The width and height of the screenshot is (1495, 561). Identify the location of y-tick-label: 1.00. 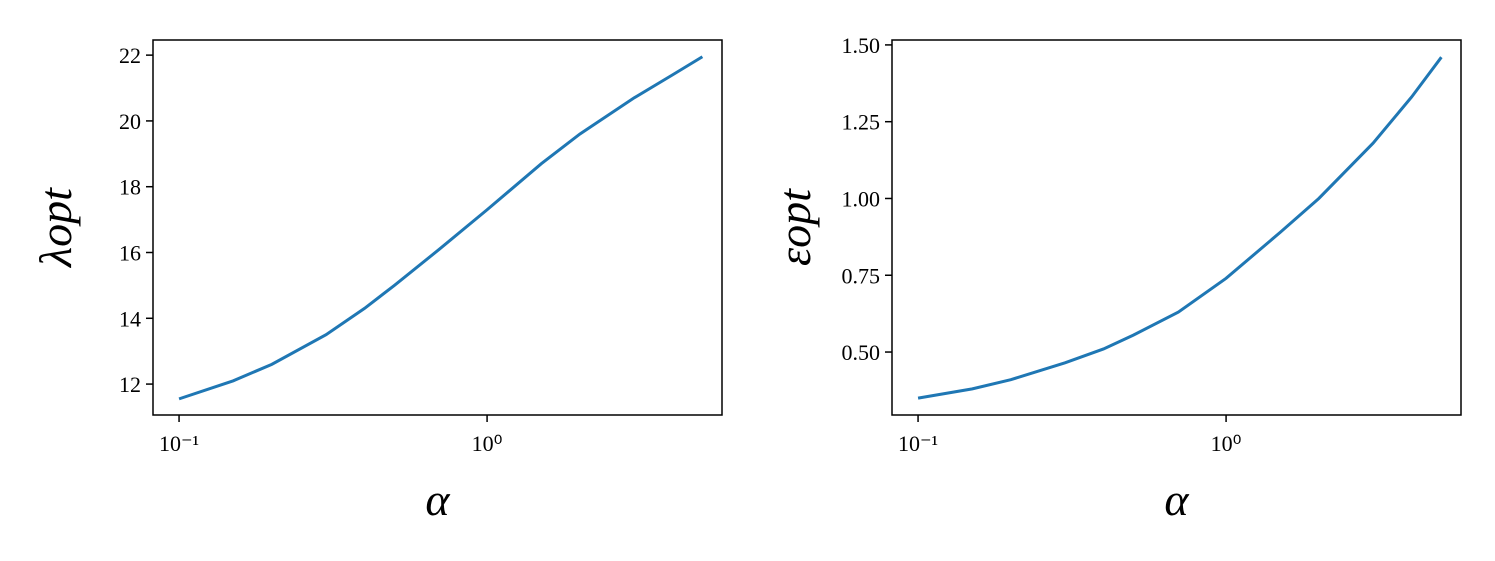
(861, 198).